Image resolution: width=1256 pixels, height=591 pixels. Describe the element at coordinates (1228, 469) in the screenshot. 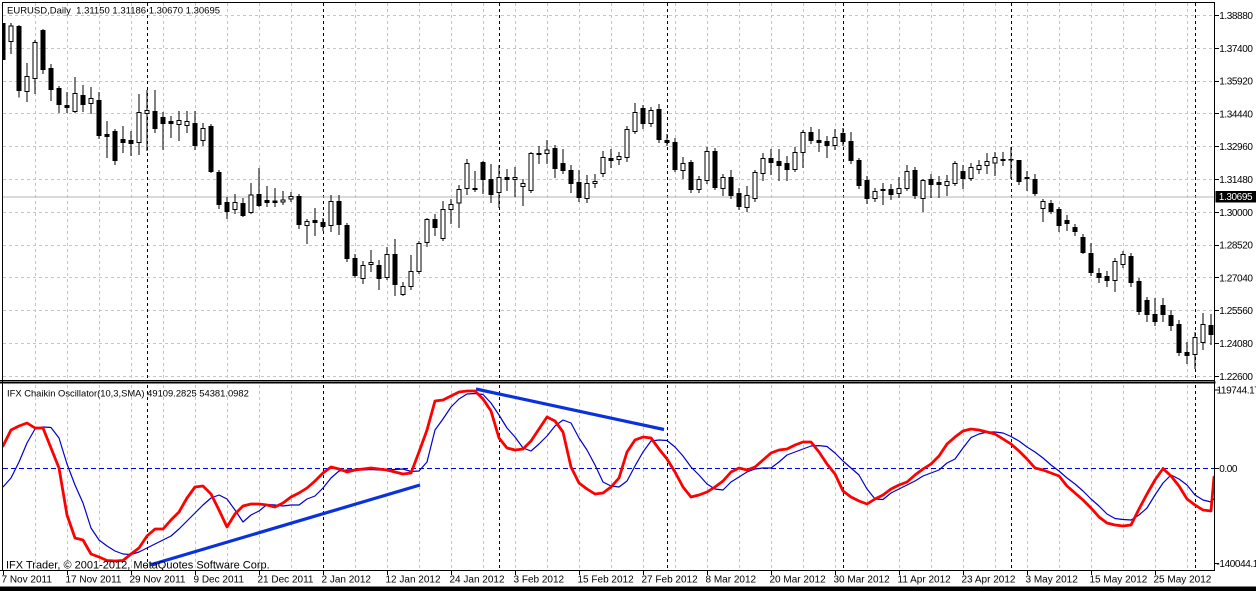

I see `svg-text: 0.00` at that location.